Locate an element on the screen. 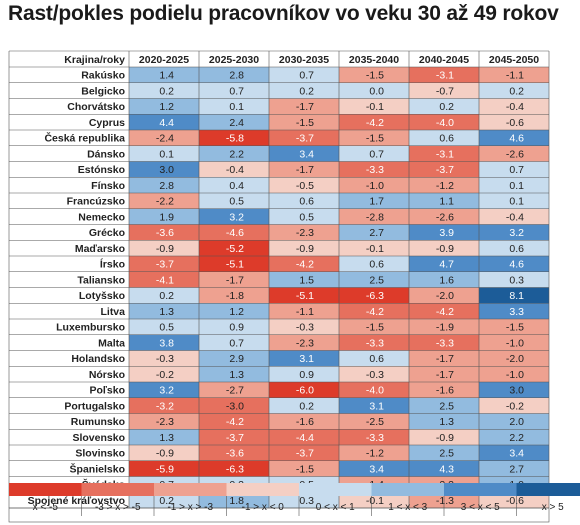 The image size is (580, 525). row-label: Taliansko is located at coordinates (101, 280).